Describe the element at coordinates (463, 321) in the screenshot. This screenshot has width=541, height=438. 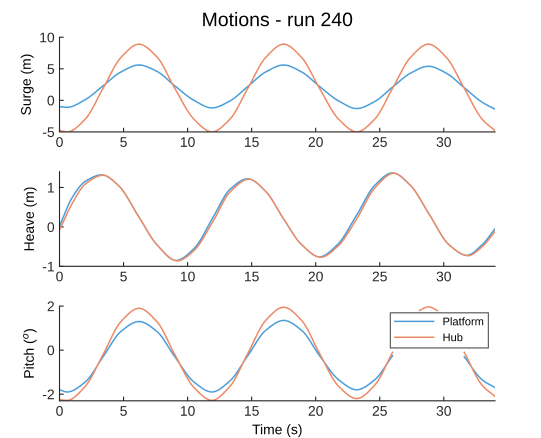
I see `legend-label: Platform` at that location.